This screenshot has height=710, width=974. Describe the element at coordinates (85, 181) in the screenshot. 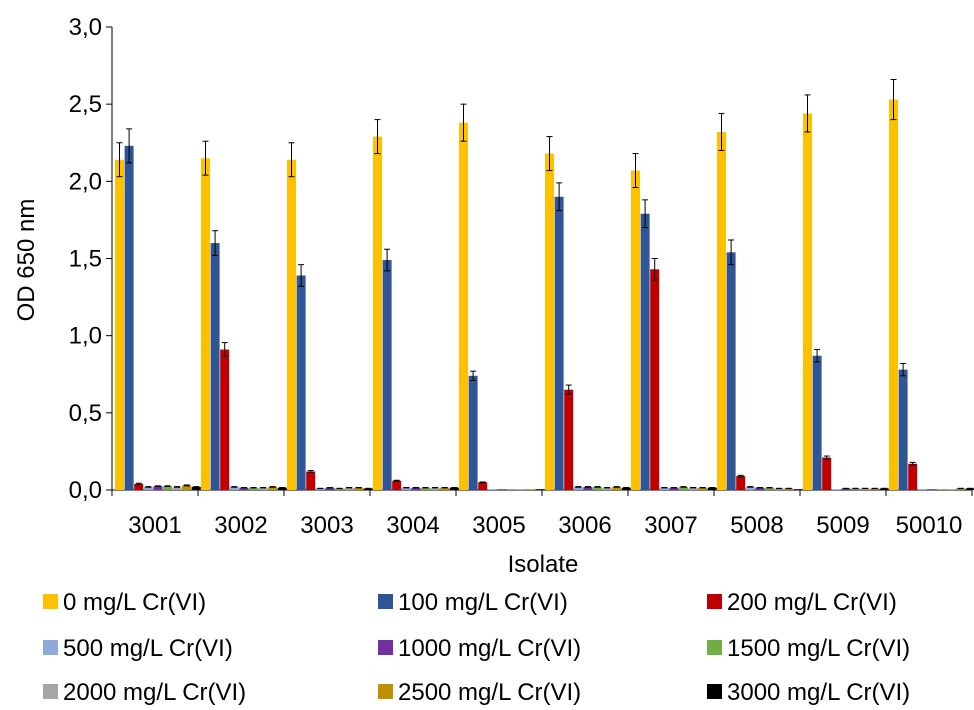

I see `y-tick-label: 2,0` at that location.